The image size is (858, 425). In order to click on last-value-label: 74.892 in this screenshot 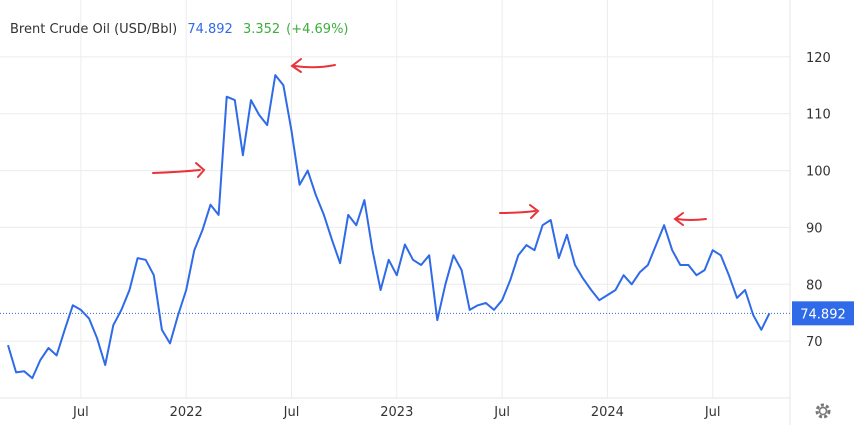, I will do `click(823, 314)`.